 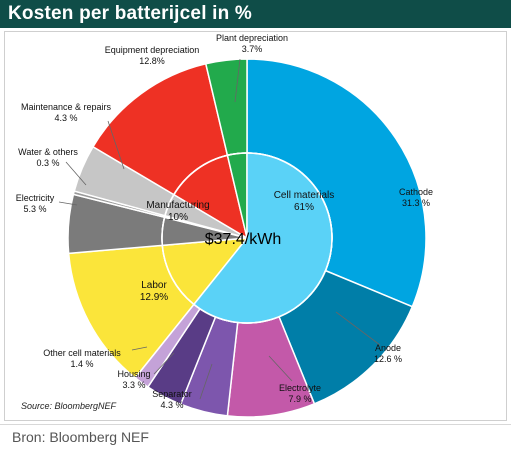 What do you see at coordinates (388, 348) in the screenshot?
I see `outer-label-anode: Anode` at bounding box center [388, 348].